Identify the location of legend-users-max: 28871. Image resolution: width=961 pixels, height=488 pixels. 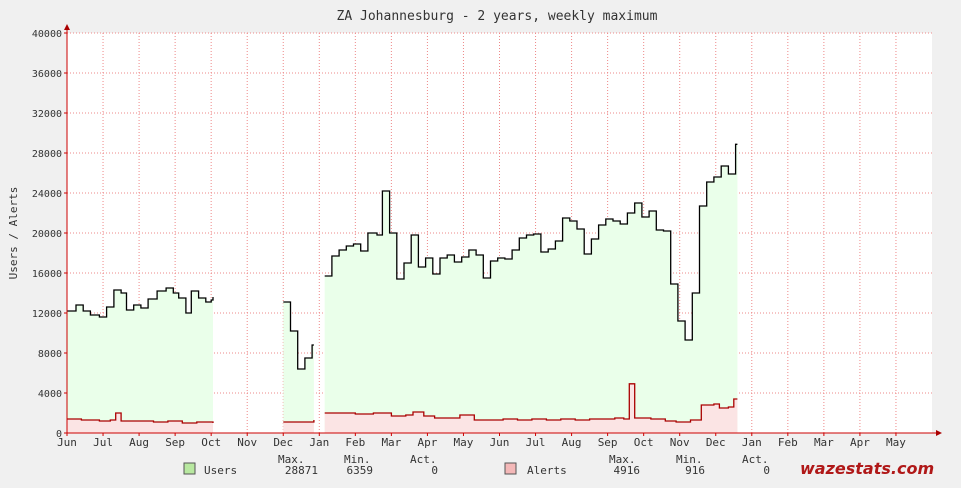
(301, 470).